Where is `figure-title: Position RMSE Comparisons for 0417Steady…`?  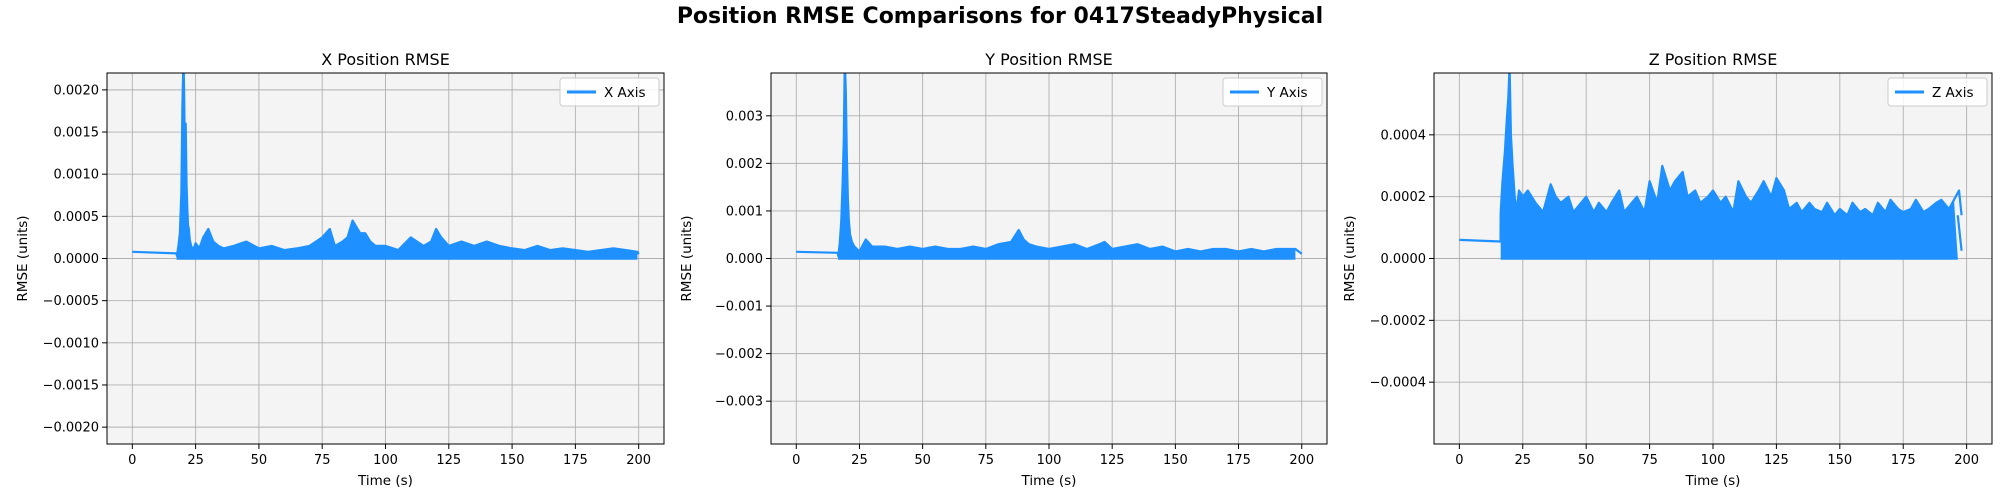 figure-title: Position RMSE Comparisons for 0417Steady… is located at coordinates (1000, 16).